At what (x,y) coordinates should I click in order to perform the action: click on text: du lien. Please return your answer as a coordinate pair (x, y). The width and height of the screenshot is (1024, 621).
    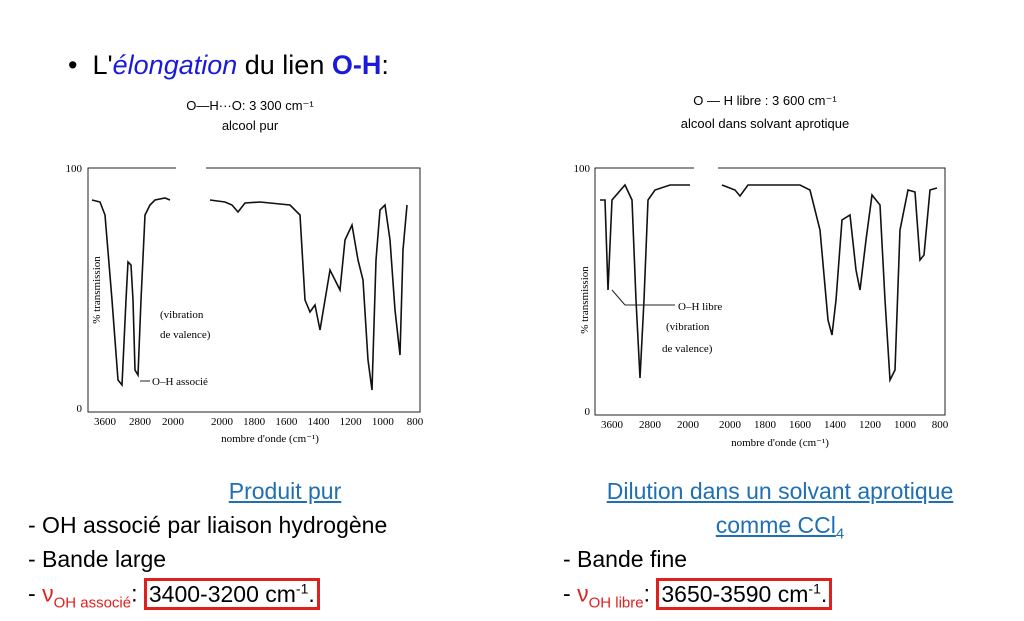
    Looking at the image, I should click on (284, 65).